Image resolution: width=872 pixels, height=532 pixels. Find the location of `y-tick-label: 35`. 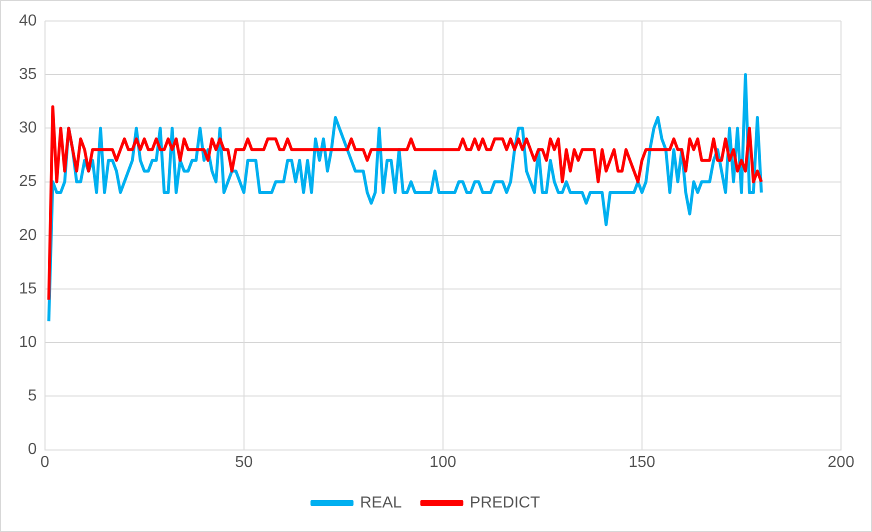

y-tick-label: 35 is located at coordinates (28, 75).